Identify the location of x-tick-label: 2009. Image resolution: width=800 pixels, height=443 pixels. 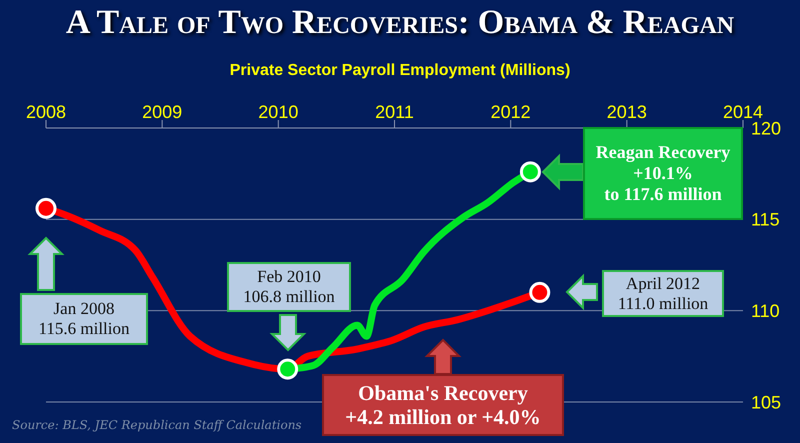
(162, 112).